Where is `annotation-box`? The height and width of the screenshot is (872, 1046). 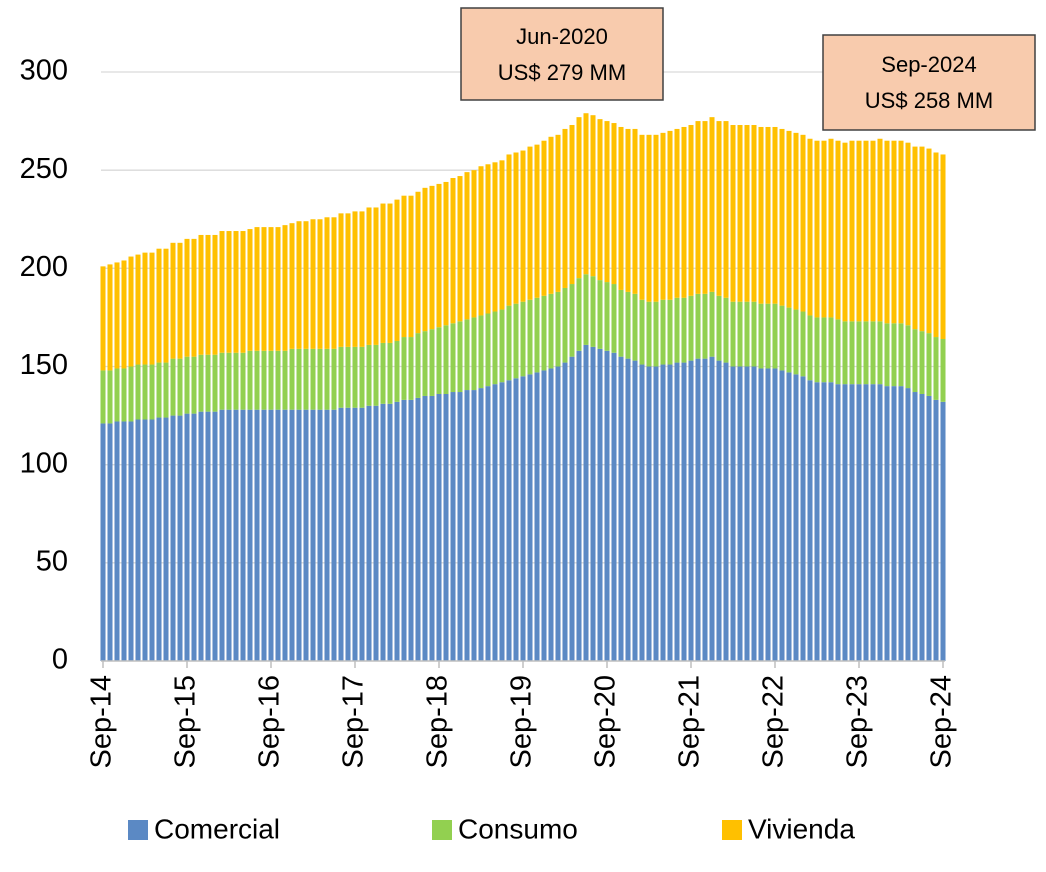
annotation-box is located at coordinates (562, 54).